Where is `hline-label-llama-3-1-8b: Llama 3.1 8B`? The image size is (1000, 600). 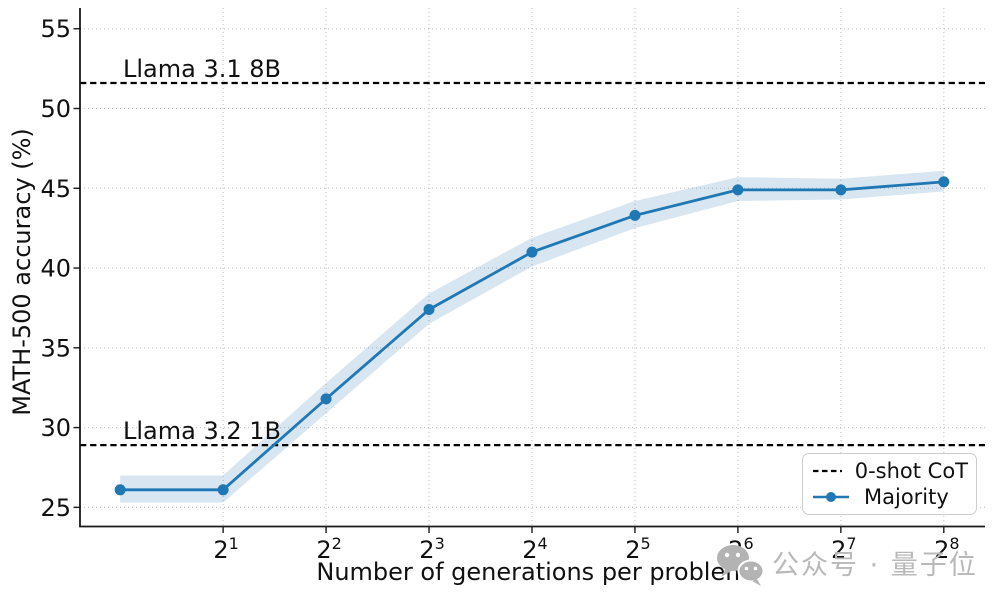 hline-label-llama-3-1-8b: Llama 3.1 8B is located at coordinates (202, 68).